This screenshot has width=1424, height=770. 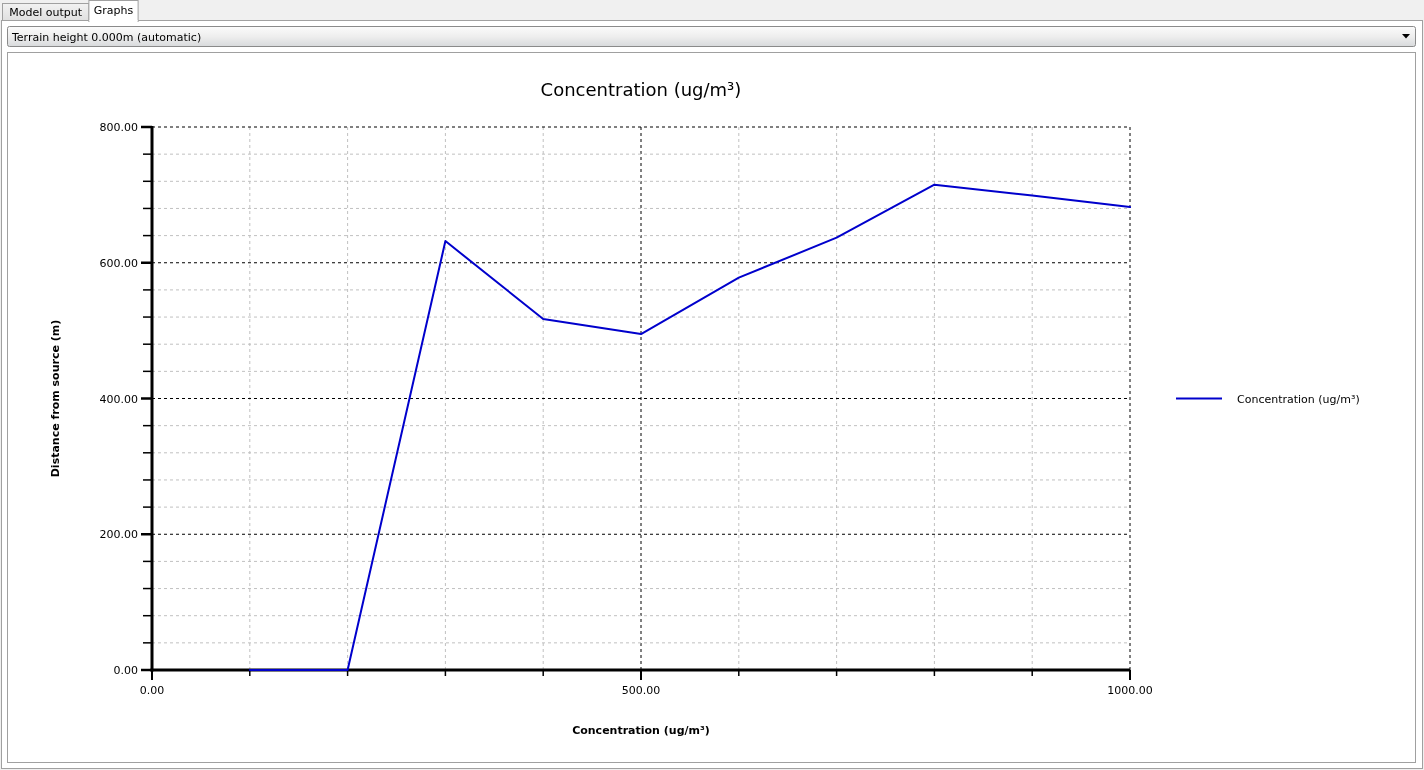 I want to click on y-tick-label: 800.00, so click(x=118, y=127).